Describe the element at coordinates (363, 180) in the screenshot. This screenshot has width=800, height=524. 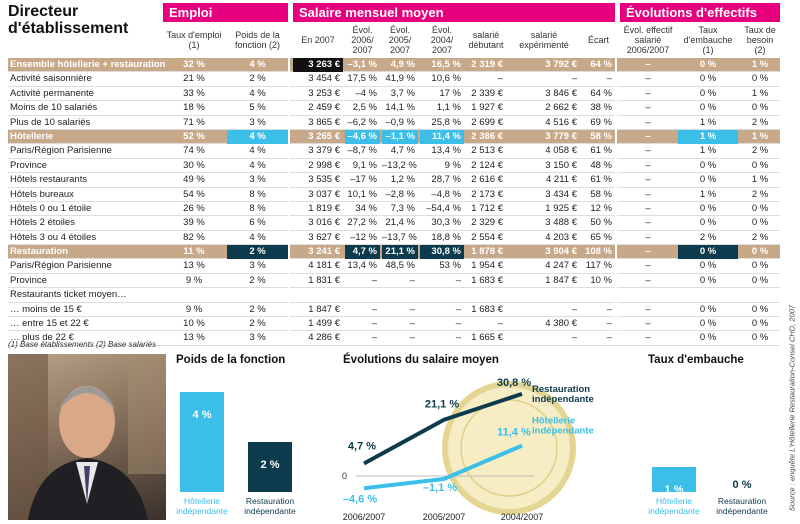
I see `table-cell: –17 %` at that location.